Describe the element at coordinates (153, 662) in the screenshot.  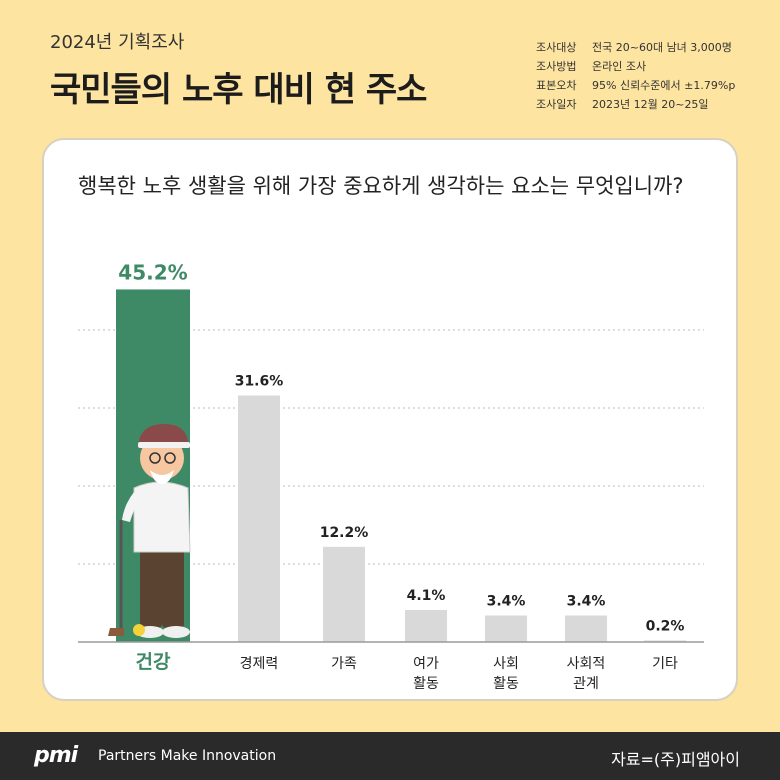
I see `category-label: 건강` at that location.